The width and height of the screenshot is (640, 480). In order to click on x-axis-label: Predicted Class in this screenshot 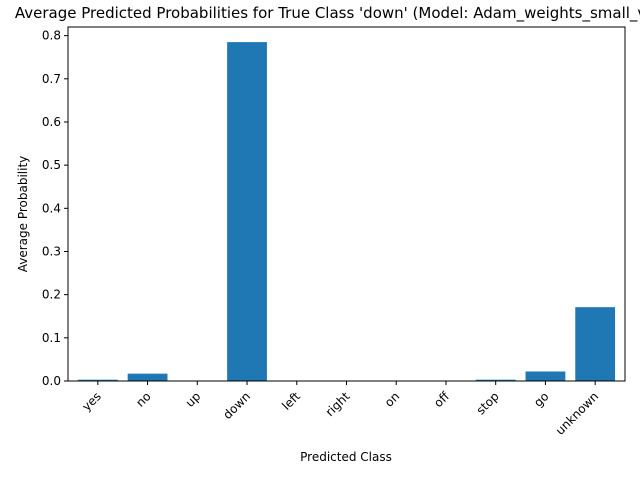, I will do `click(346, 457)`.